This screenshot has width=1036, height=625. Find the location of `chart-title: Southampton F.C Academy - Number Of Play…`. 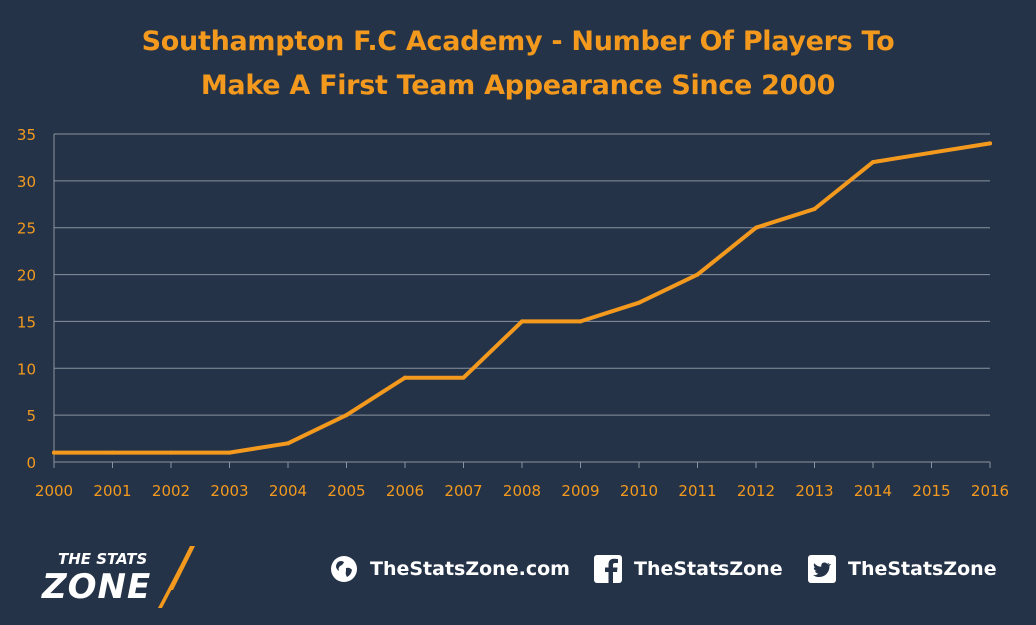

chart-title: Southampton F.C Academy - Number Of Play… is located at coordinates (518, 64).